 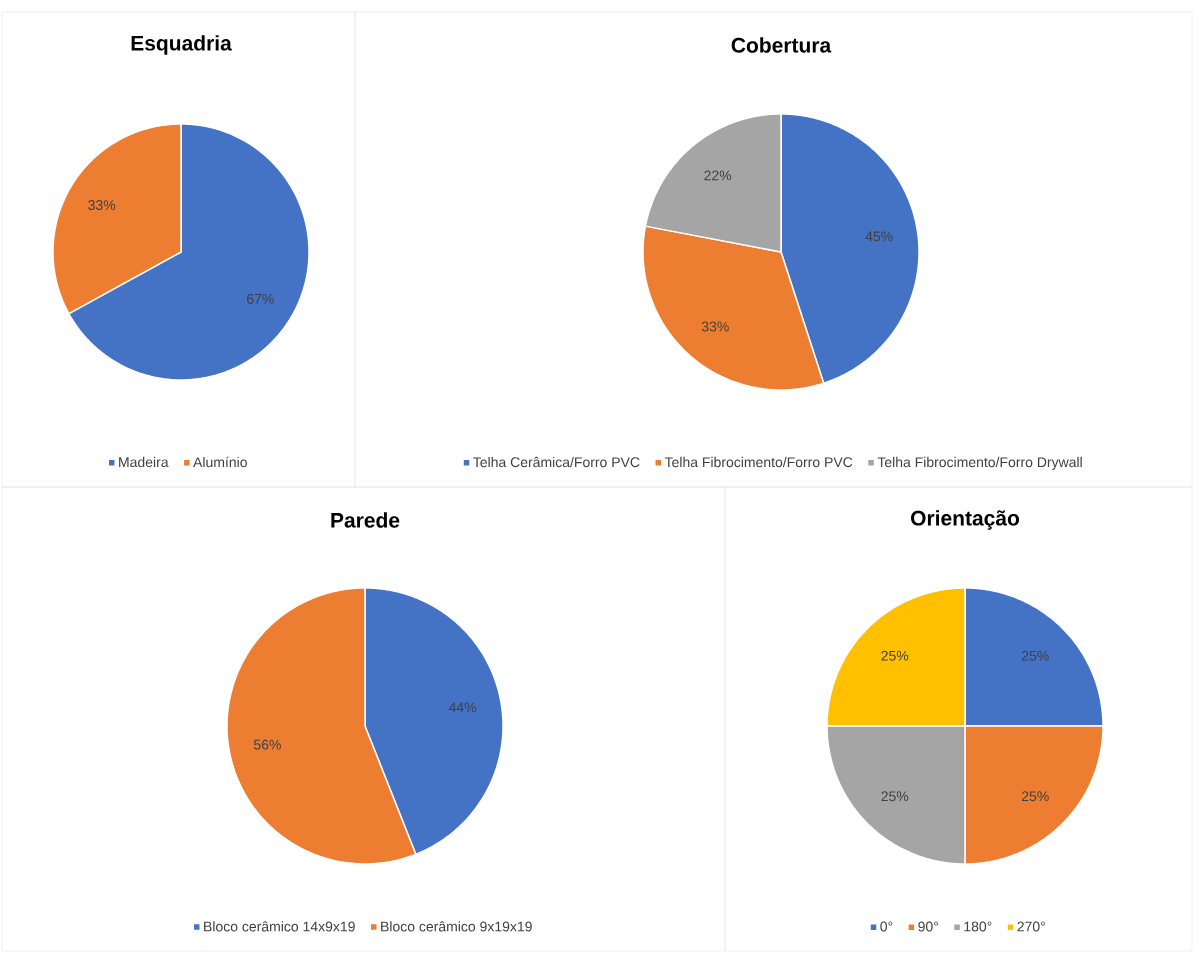 What do you see at coordinates (979, 463) in the screenshot?
I see `legend-label: Telha Fibrocimento/Forro Drywall` at bounding box center [979, 463].